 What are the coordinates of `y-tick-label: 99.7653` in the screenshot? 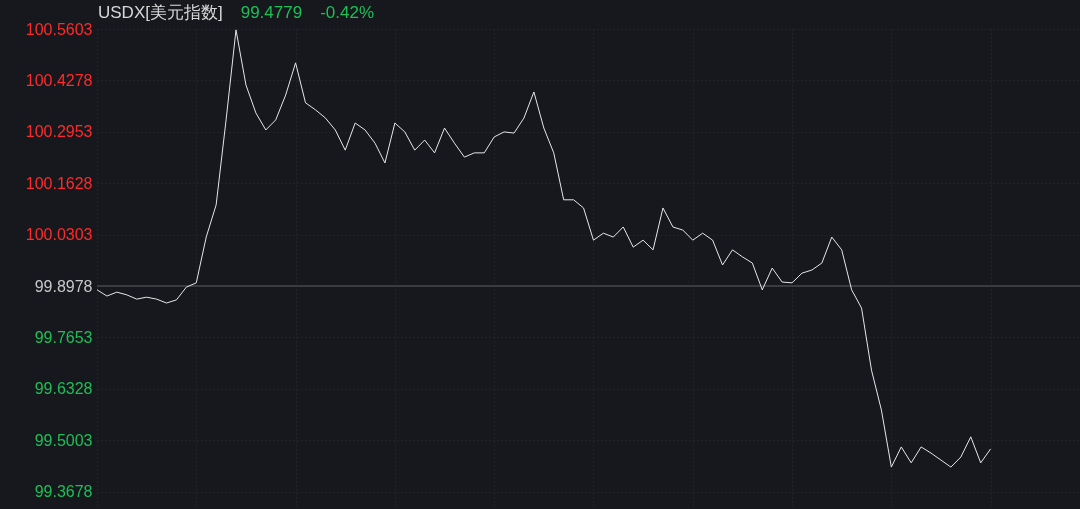 It's located at (63, 337).